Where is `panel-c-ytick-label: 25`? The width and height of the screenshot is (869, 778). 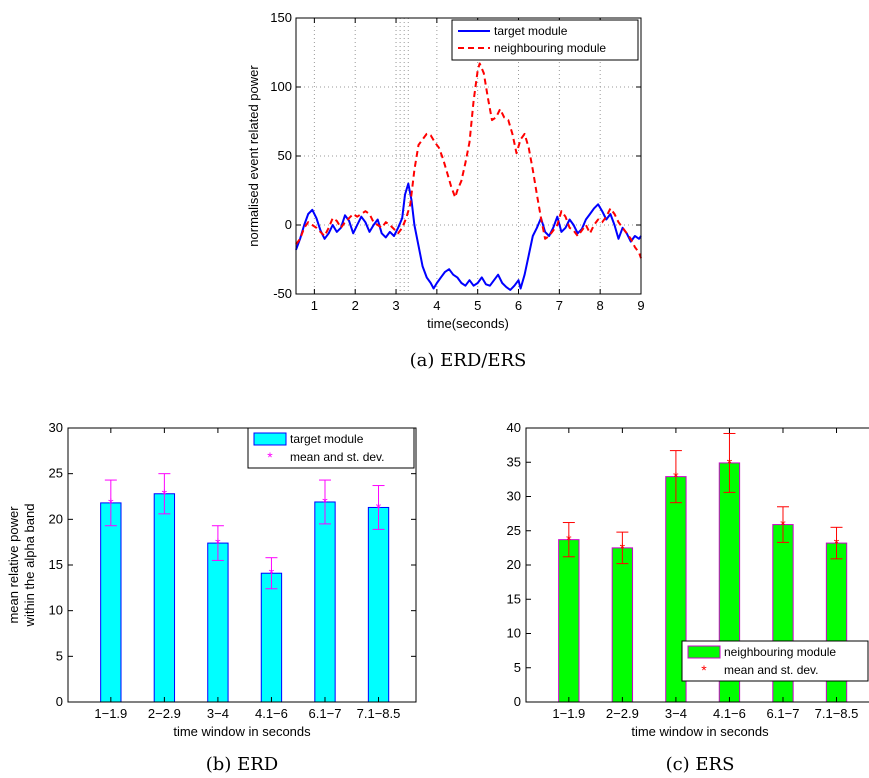
panel-c-ytick-label: 25 is located at coordinates (514, 530).